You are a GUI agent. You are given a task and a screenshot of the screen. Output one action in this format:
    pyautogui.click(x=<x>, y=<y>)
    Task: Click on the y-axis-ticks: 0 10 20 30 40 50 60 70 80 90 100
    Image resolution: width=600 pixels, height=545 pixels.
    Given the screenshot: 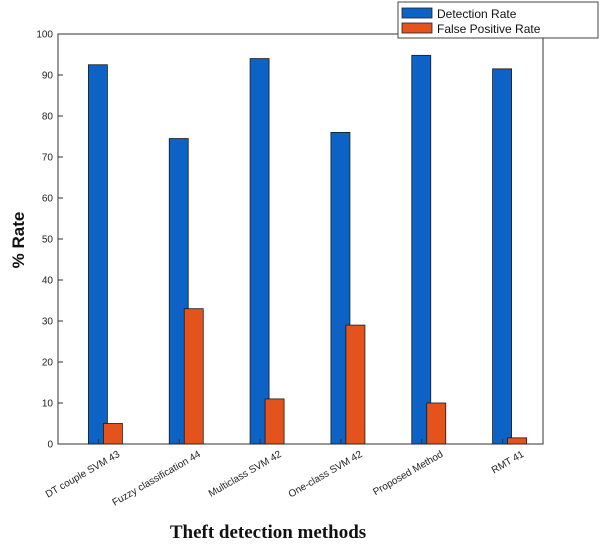 What is the action you would take?
    pyautogui.click(x=49, y=240)
    